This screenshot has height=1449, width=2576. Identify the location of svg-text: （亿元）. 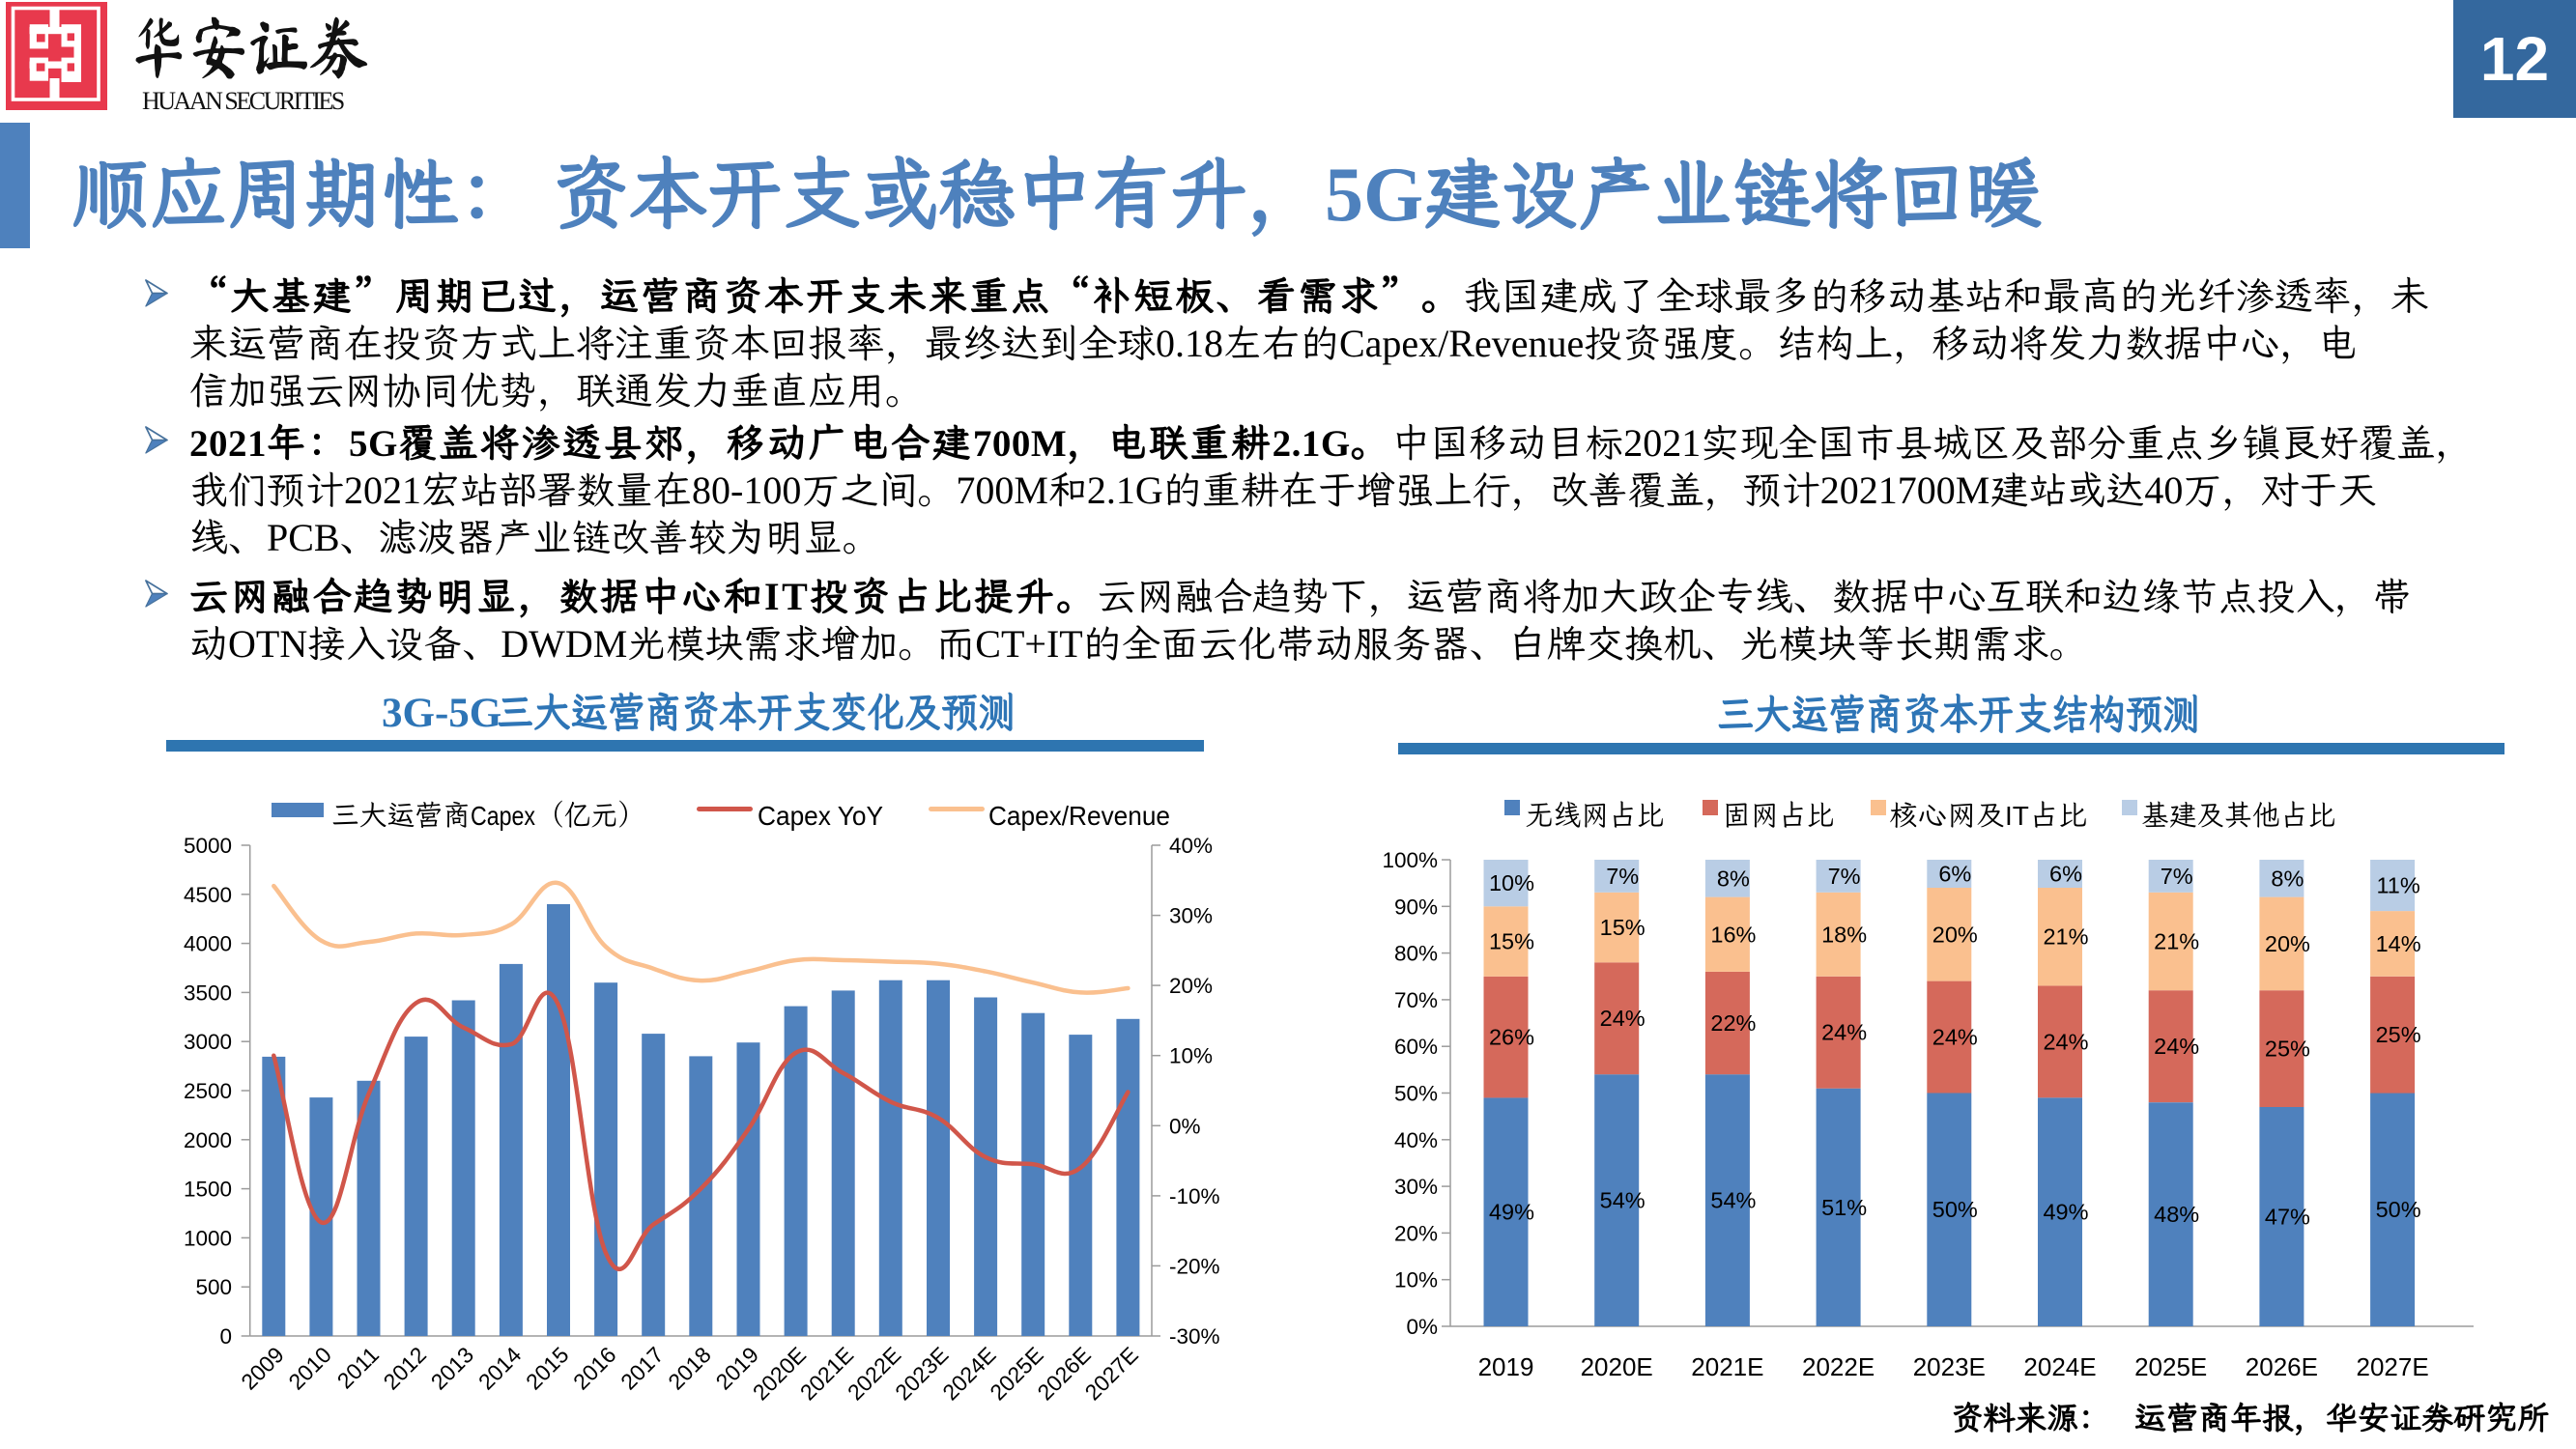
(591, 812).